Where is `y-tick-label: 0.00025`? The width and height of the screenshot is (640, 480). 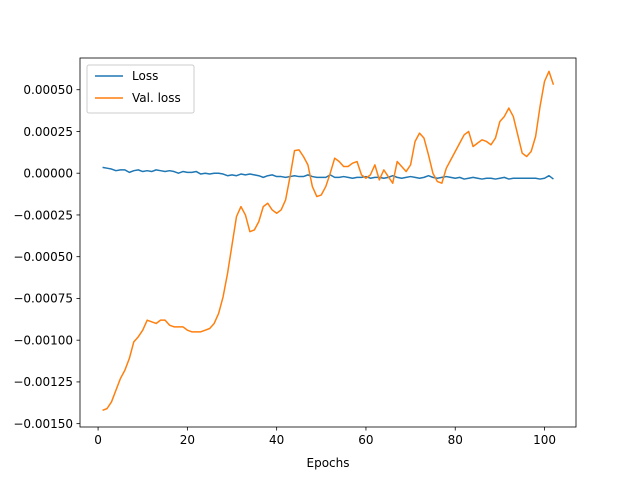 y-tick-label: 0.00025 is located at coordinates (48, 132).